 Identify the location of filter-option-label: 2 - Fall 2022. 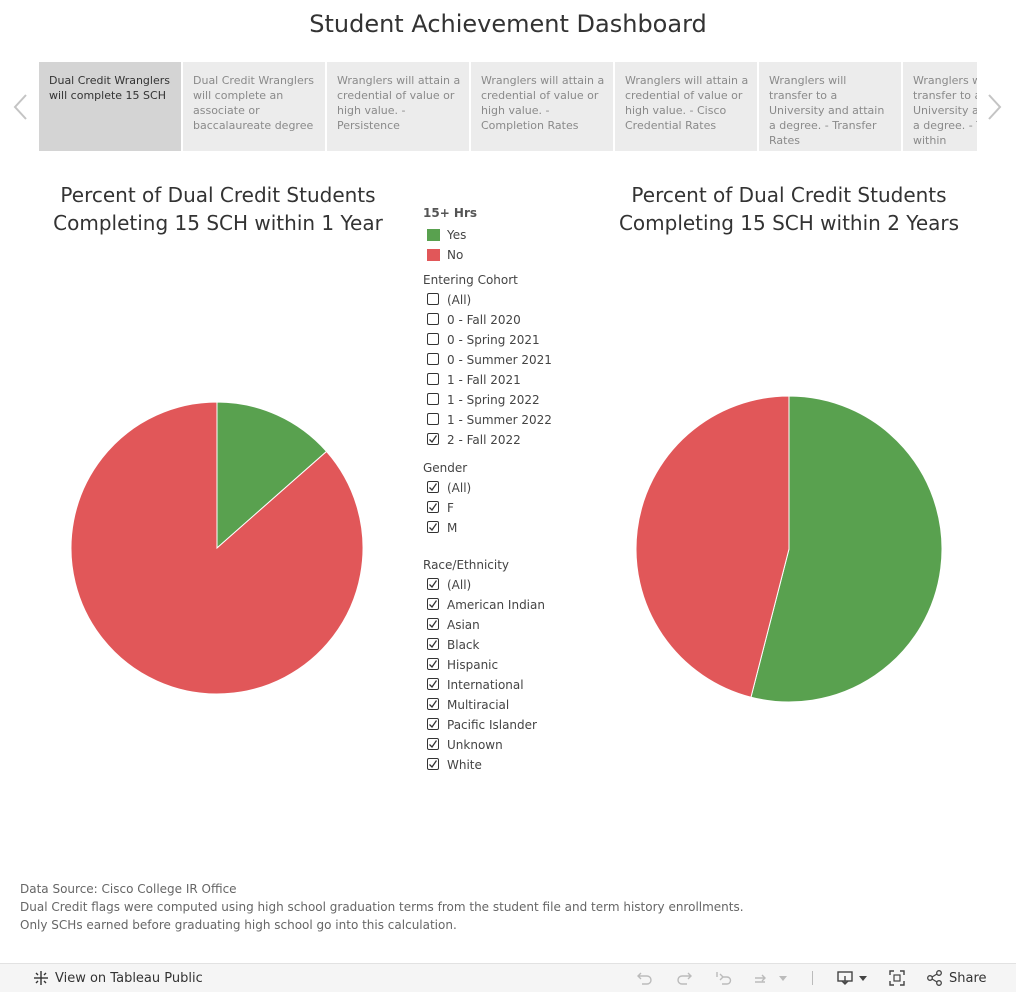
(484, 440).